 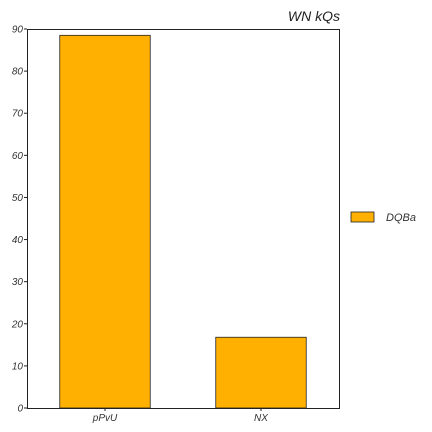 What do you see at coordinates (18, 156) in the screenshot?
I see `y-tick-label: 60` at bounding box center [18, 156].